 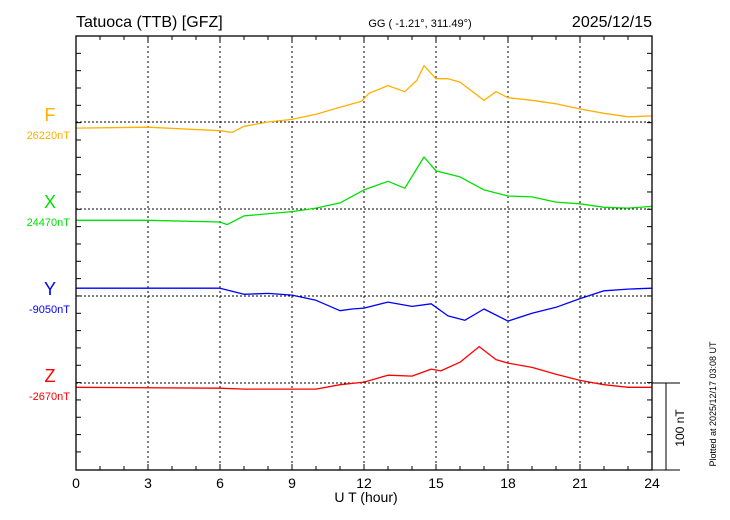 What do you see at coordinates (49, 136) in the screenshot?
I see `series-baseline-f: 26220nT` at bounding box center [49, 136].